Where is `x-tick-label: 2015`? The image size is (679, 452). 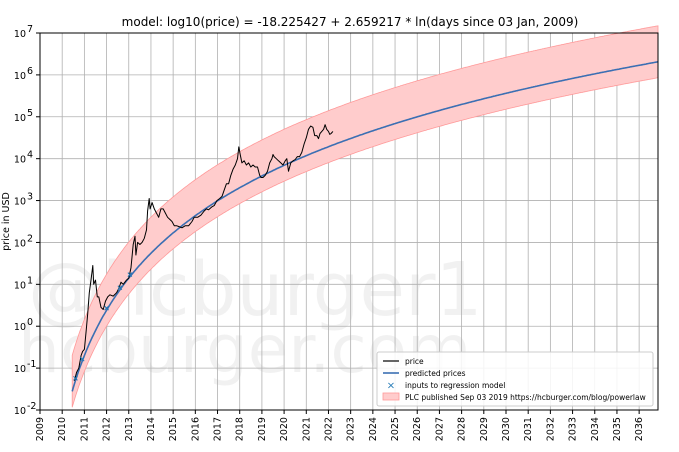 x-tick-label: 2015 is located at coordinates (173, 429).